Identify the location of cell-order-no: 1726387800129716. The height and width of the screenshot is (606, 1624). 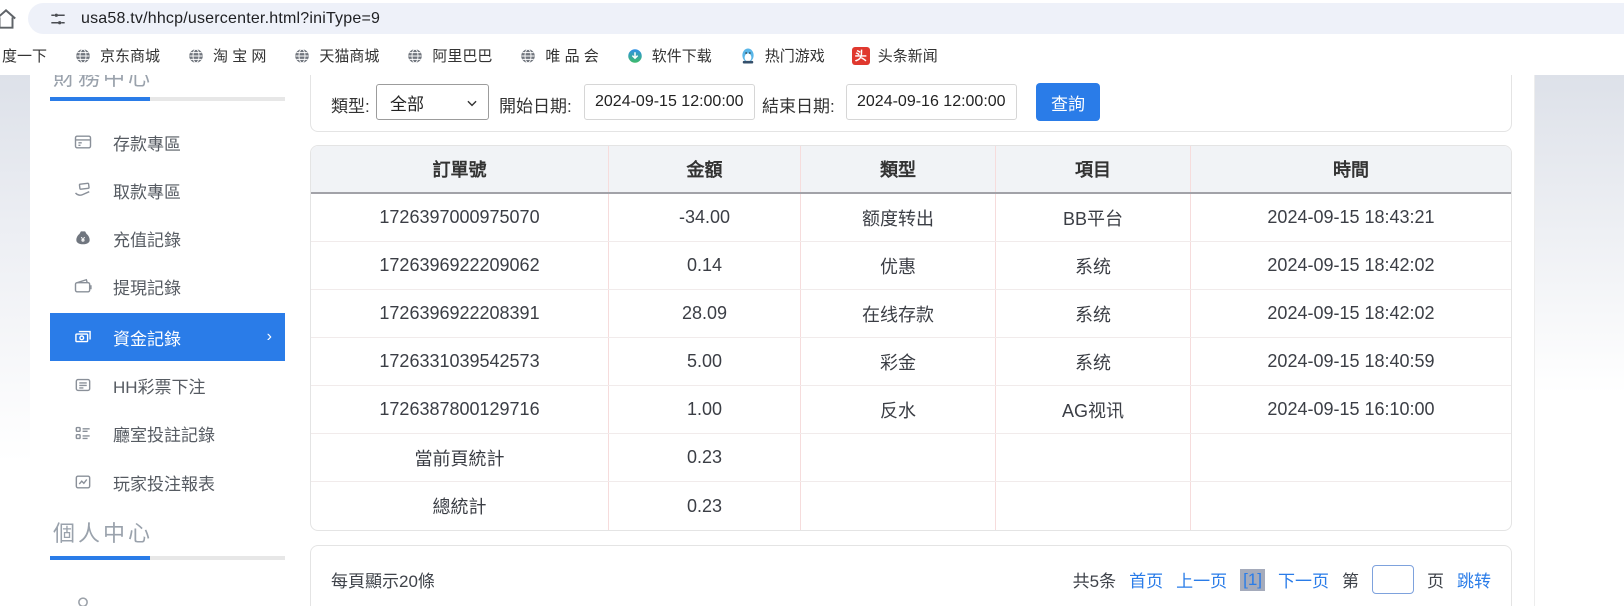
(460, 409).